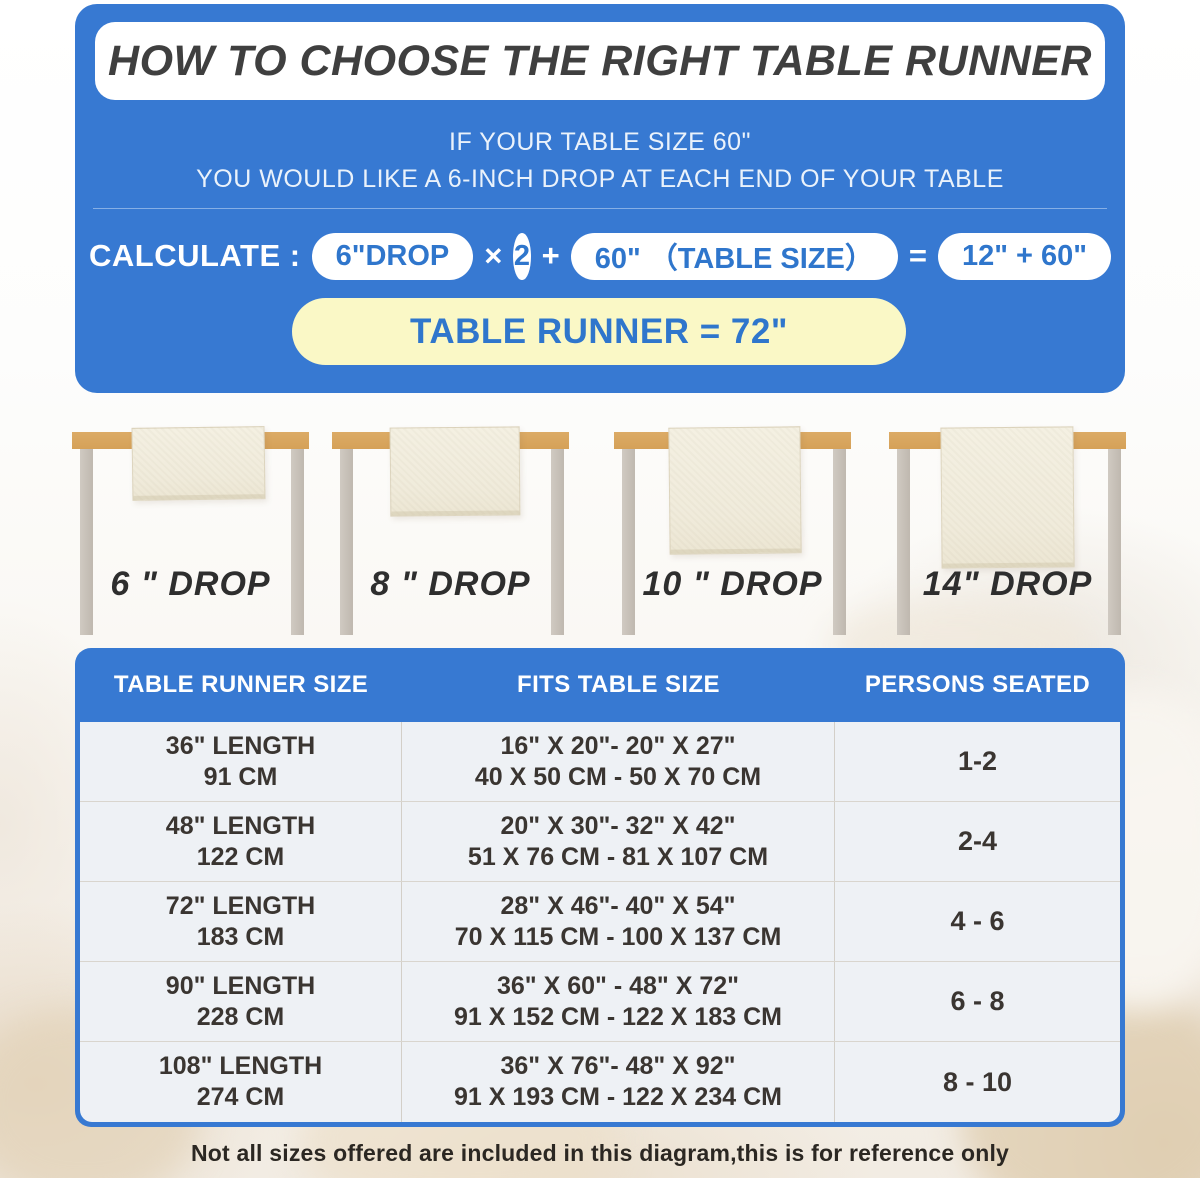 The image size is (1200, 1178). I want to click on cell-persons: 1-2, so click(977, 761).